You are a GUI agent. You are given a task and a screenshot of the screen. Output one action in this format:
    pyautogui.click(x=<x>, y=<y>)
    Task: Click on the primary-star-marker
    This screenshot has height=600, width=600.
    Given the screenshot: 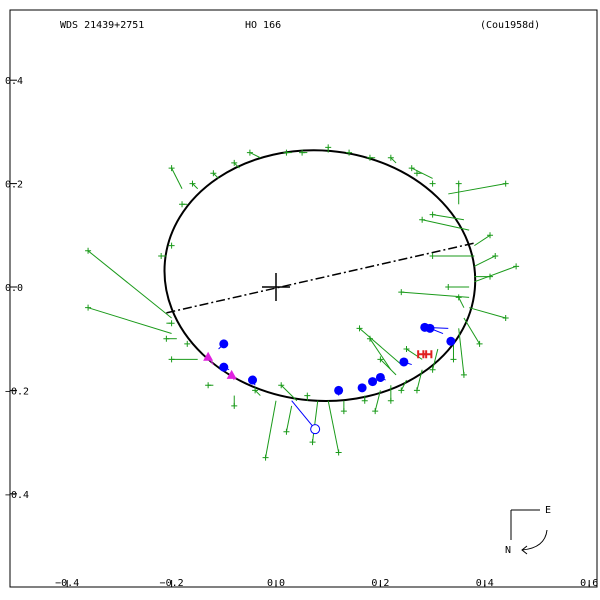 What is the action you would take?
    pyautogui.click(x=276, y=287)
    